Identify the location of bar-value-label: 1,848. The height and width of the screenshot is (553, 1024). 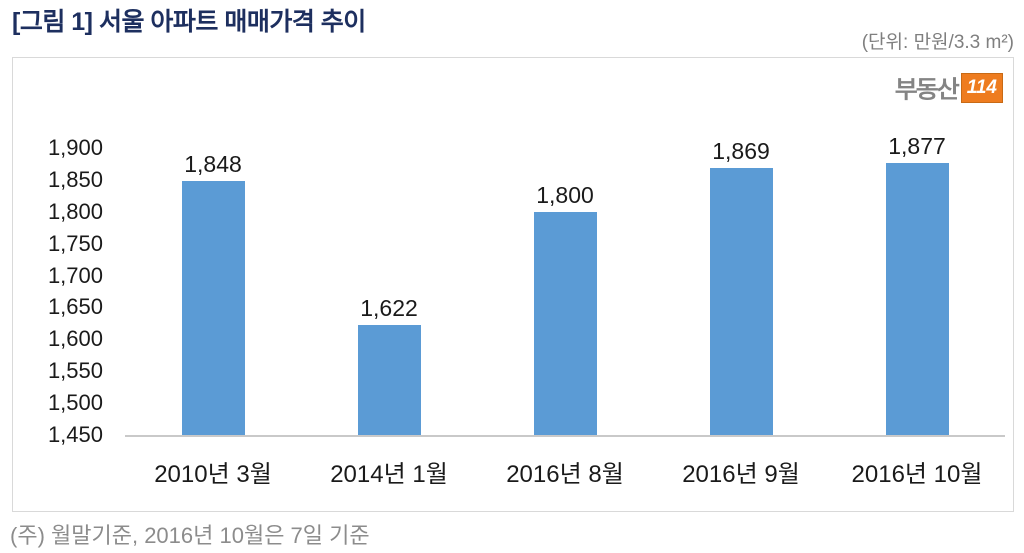
(213, 164).